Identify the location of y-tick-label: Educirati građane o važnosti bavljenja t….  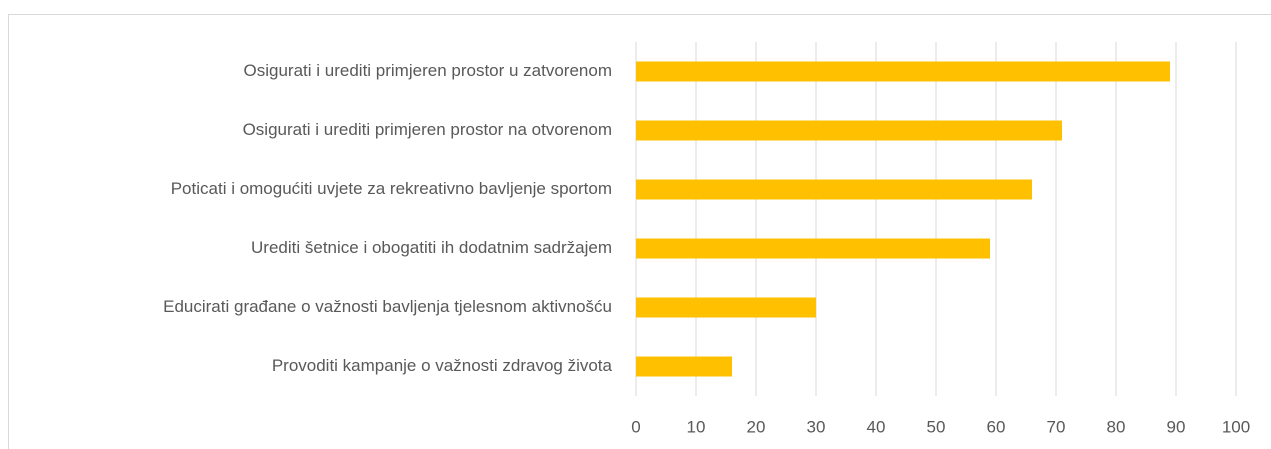
(387, 306).